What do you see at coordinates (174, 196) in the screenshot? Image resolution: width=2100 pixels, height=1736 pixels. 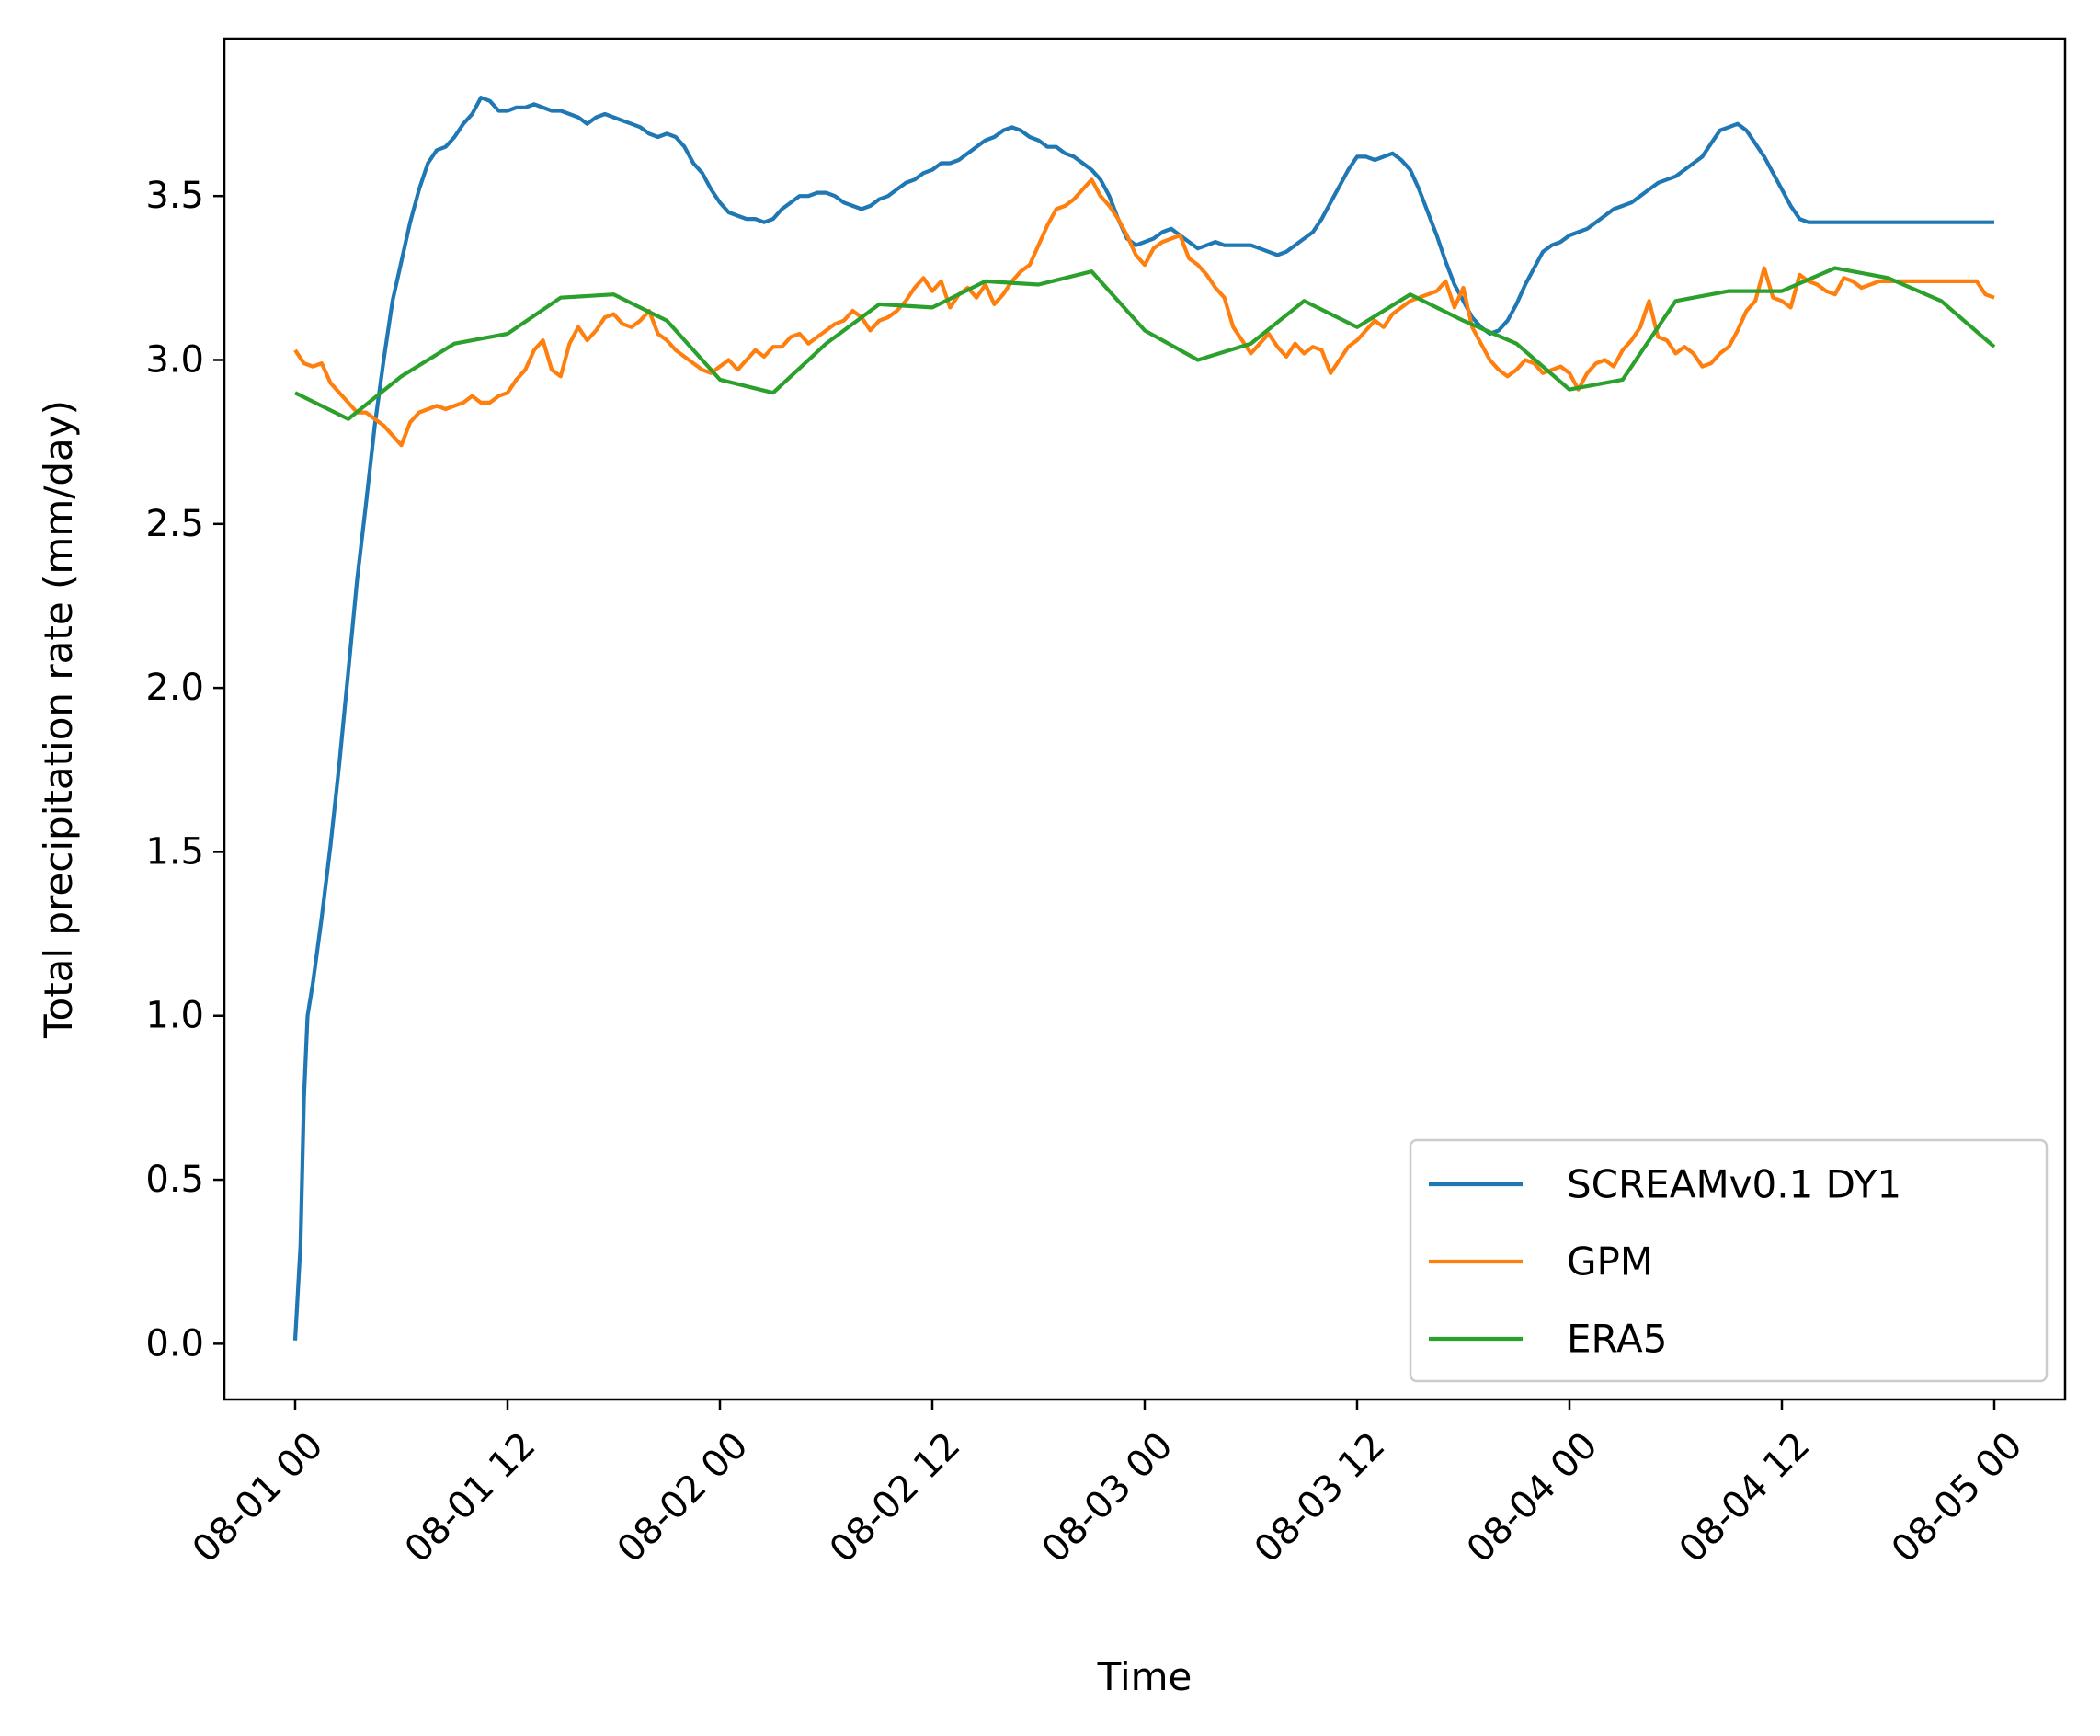 I see `y-tick-label: 3.5` at bounding box center [174, 196].